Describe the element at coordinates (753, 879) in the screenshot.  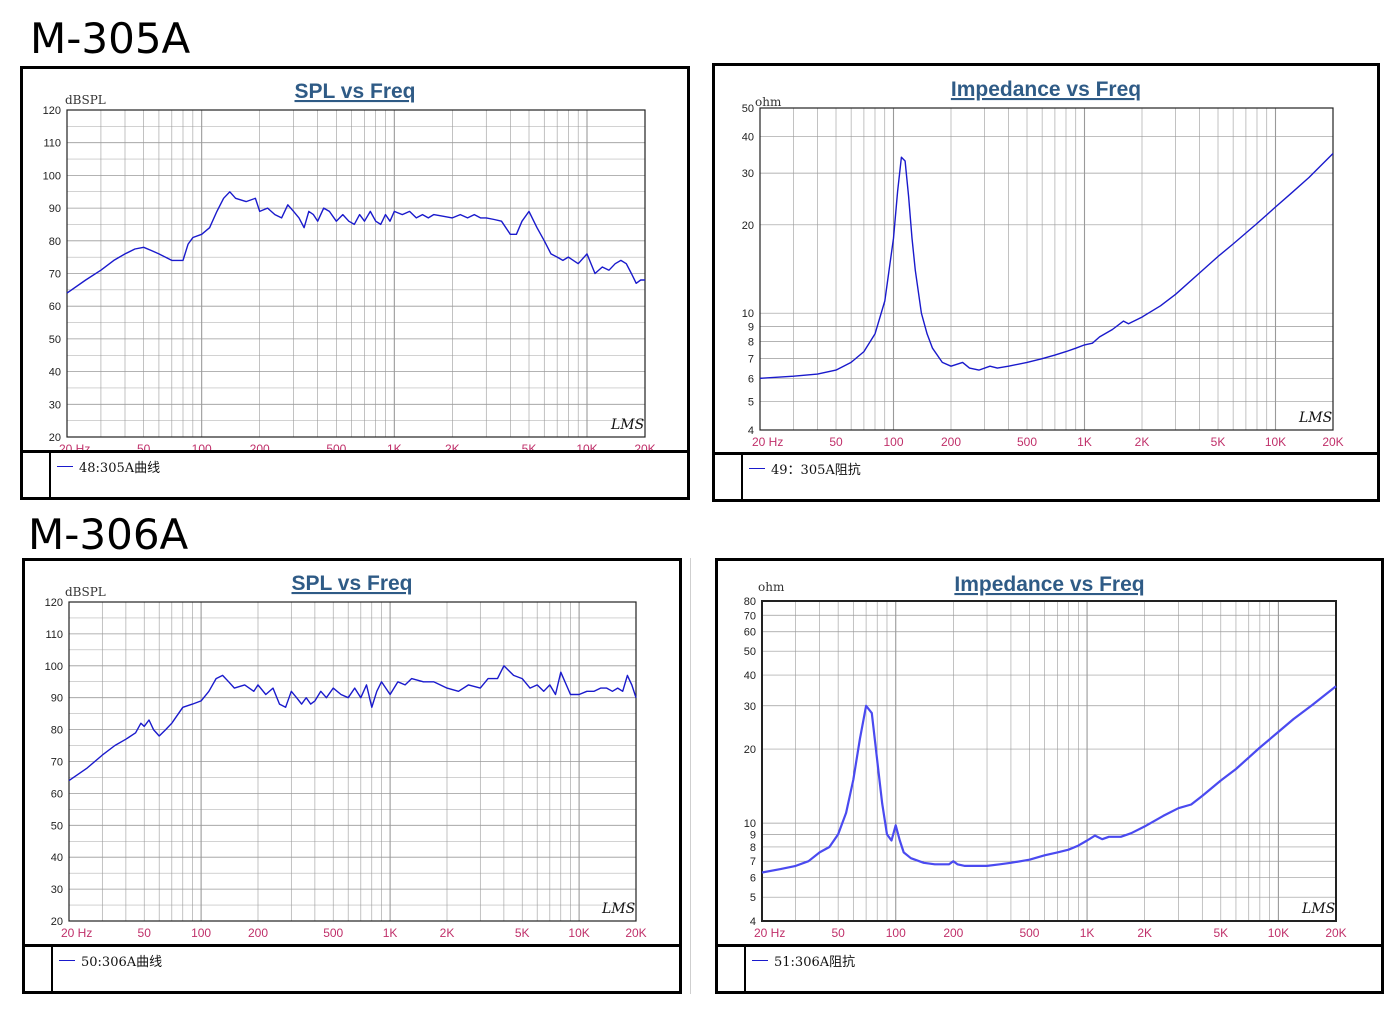
I see `y-tick-label: 6` at that location.